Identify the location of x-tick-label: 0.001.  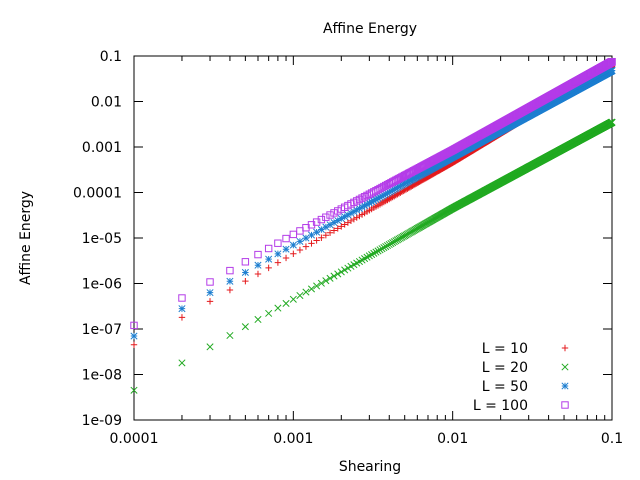
(293, 439).